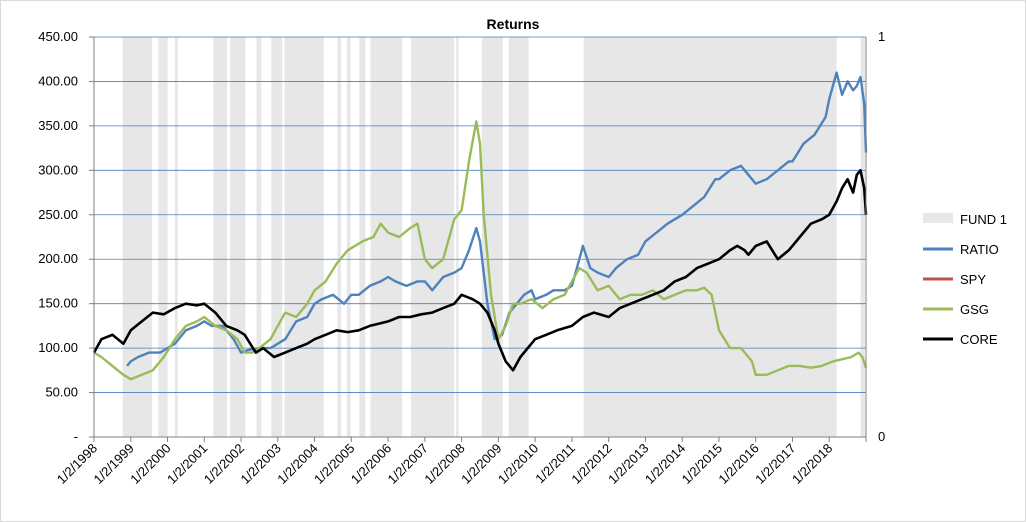  Describe the element at coordinates (58, 347) in the screenshot. I see `y-tick-label: 100.00` at that location.